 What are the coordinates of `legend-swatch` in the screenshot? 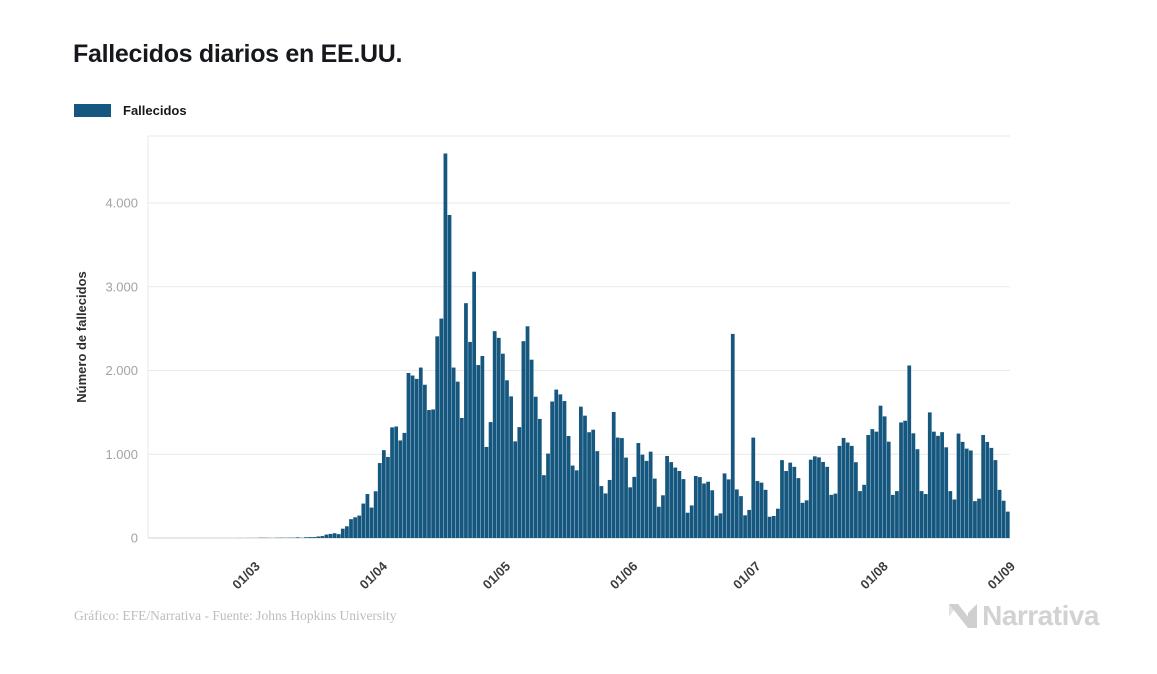 It's located at (92, 110).